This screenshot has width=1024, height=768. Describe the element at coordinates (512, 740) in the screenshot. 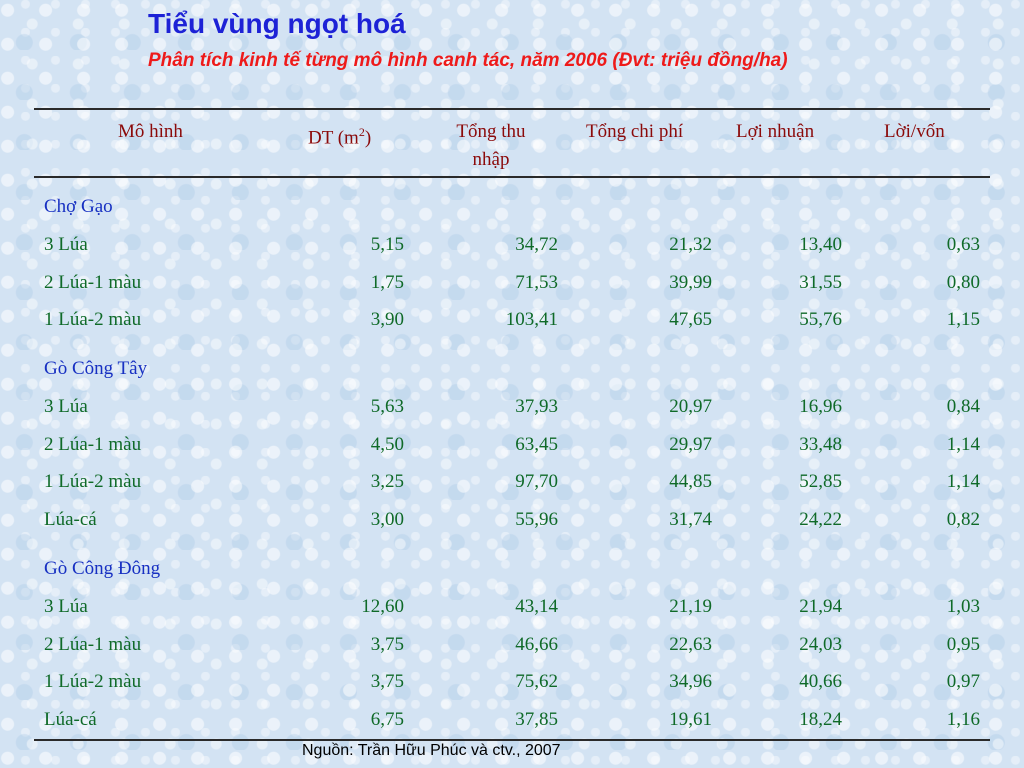

I see `table-bottom-rule` at that location.